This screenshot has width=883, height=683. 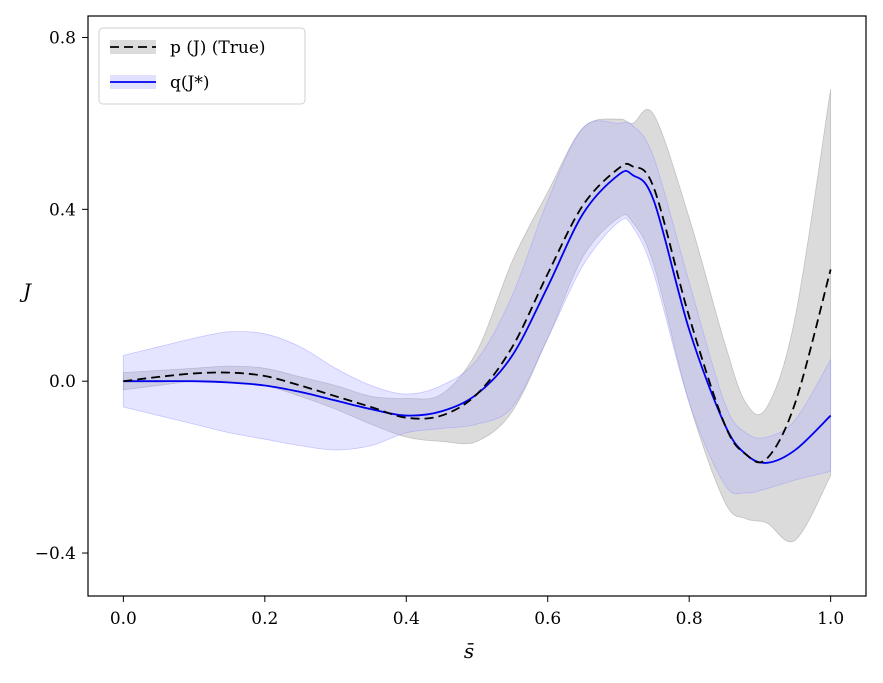 What do you see at coordinates (55, 554) in the screenshot?
I see `y-tick-label: −0.4` at bounding box center [55, 554].